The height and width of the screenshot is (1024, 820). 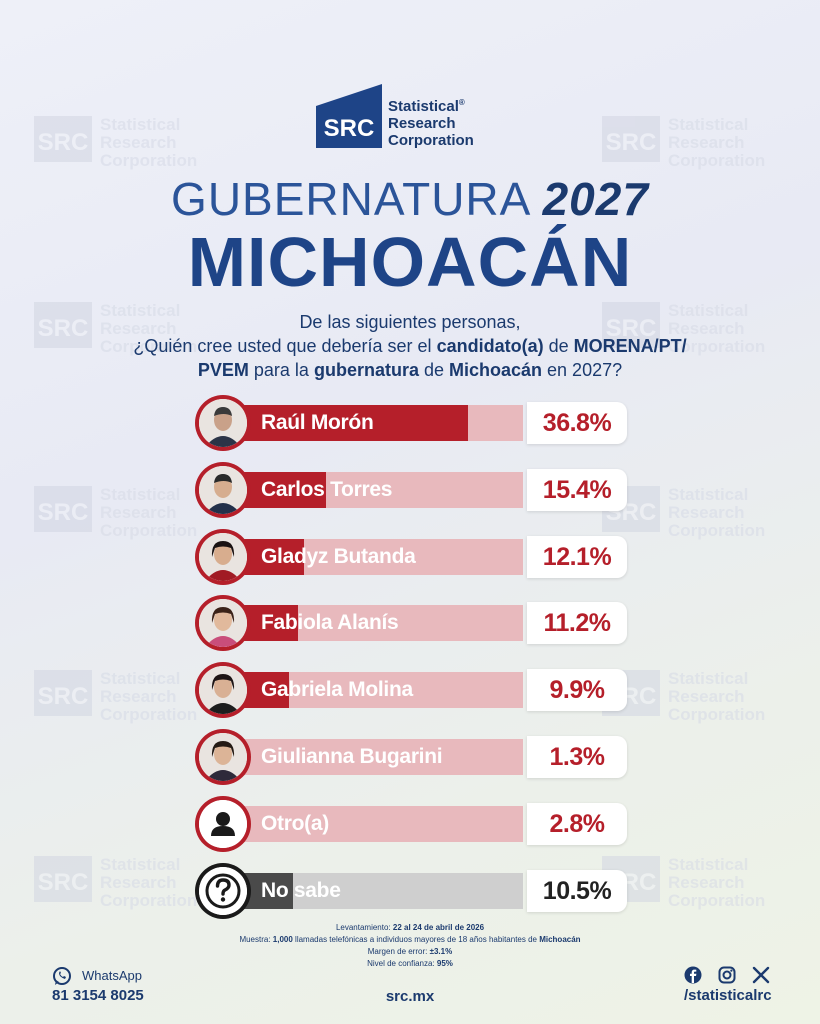 I want to click on bar-row: Carlos Torres 15.4%, so click(x=412, y=489).